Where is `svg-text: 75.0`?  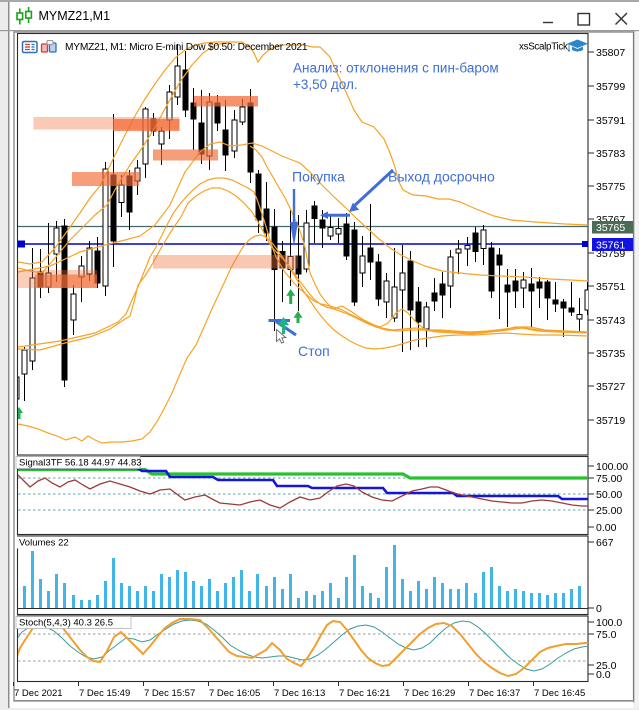 svg-text: 75.0 is located at coordinates (606, 635).